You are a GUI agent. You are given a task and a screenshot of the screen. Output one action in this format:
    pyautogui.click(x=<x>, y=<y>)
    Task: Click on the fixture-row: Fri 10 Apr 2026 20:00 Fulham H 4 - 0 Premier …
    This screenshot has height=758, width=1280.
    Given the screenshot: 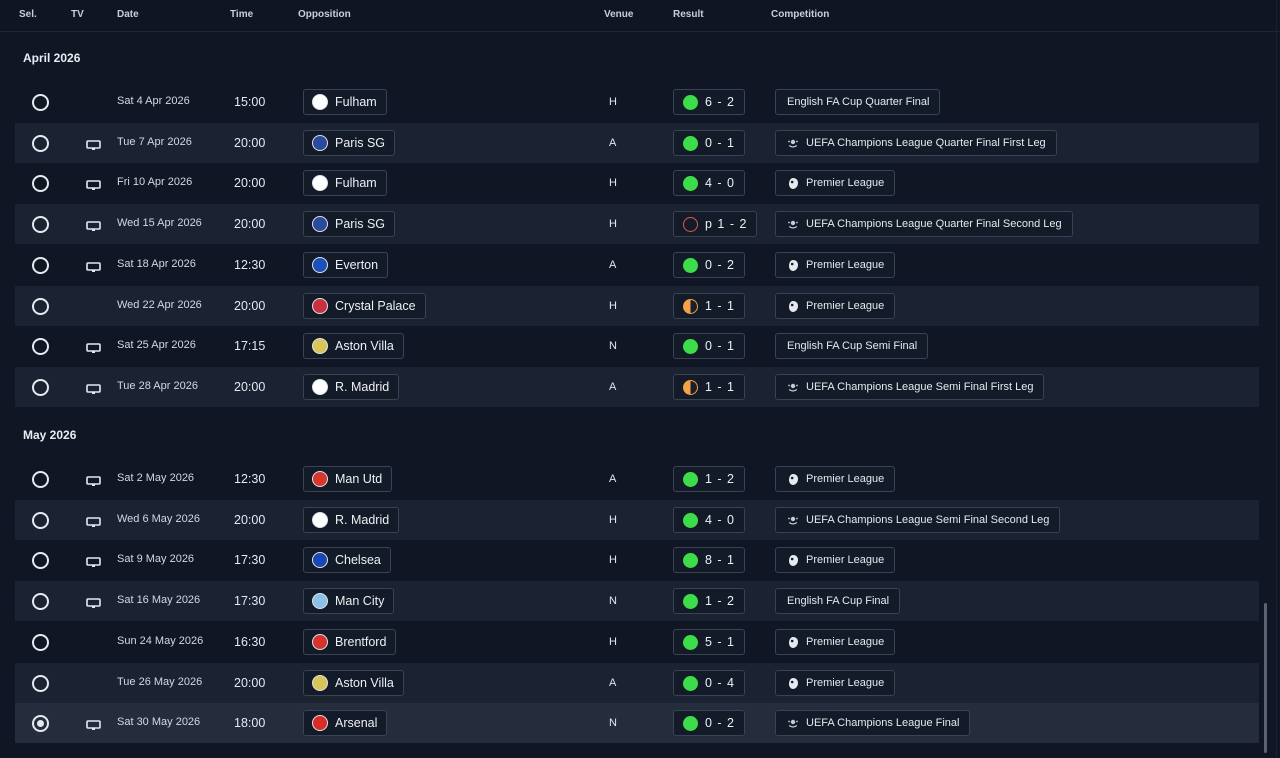 What is the action you would take?
    pyautogui.click(x=637, y=183)
    